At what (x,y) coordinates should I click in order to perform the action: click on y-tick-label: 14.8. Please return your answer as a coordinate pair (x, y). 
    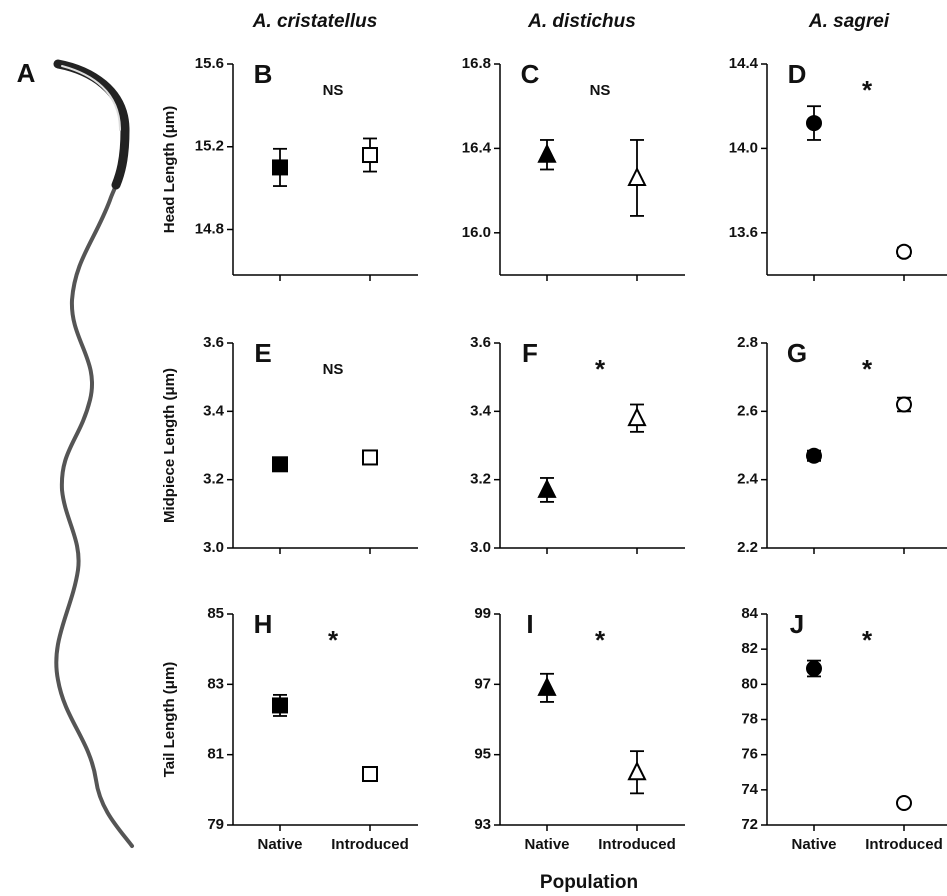
    Looking at the image, I should click on (209, 228).